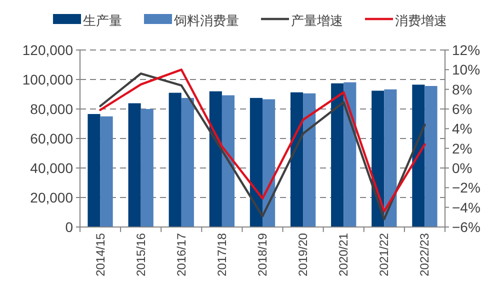 The width and height of the screenshot is (500, 300). I want to click on x-tick-label: 2016/17, so click(181, 254).